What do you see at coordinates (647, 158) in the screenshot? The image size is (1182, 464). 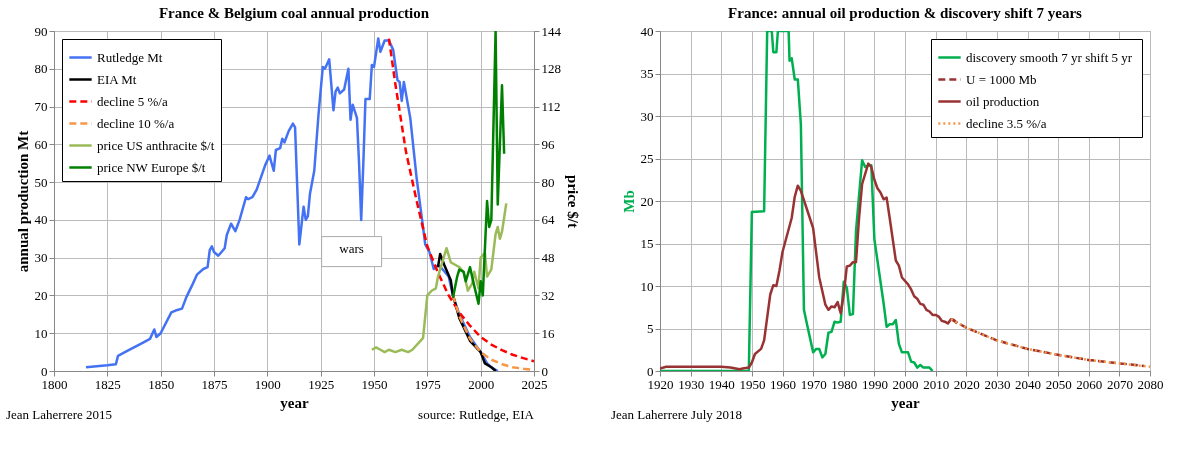 I see `y-tick-label: 25` at bounding box center [647, 158].